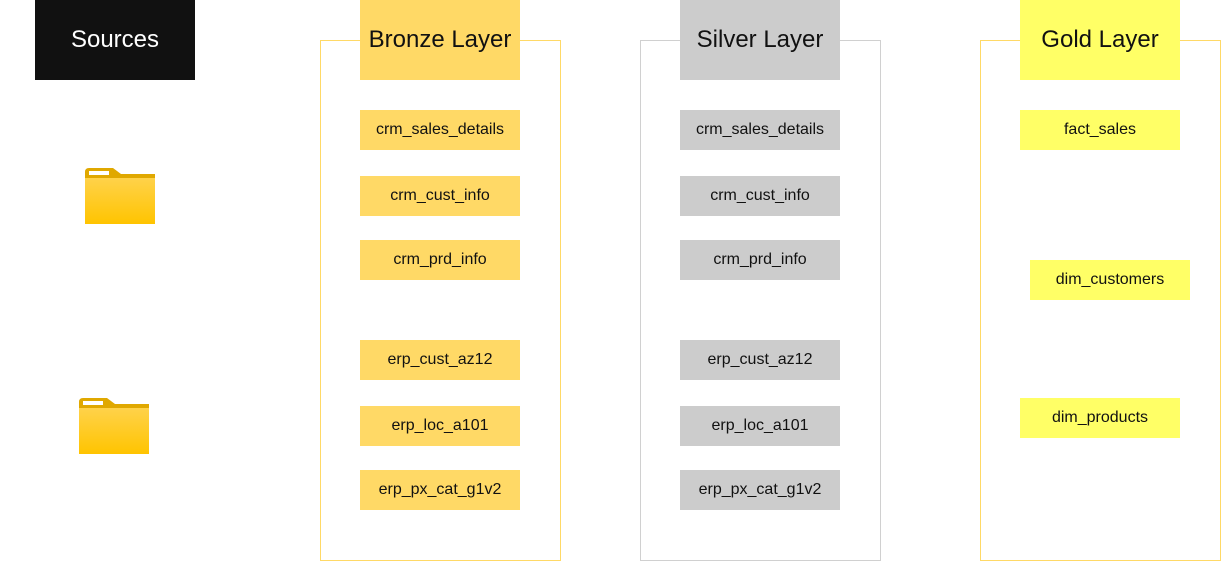  I want to click on gold-table-dim-products: dim_products, so click(1100, 418).